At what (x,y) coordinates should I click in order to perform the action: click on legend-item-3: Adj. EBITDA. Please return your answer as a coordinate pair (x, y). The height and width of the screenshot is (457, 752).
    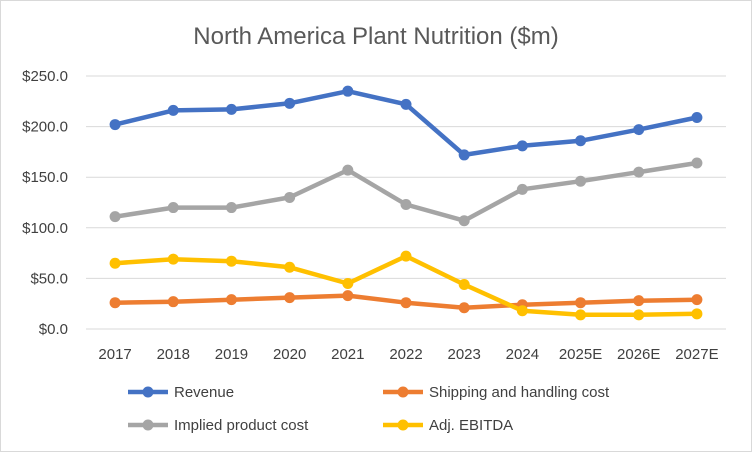
    Looking at the image, I should click on (448, 425).